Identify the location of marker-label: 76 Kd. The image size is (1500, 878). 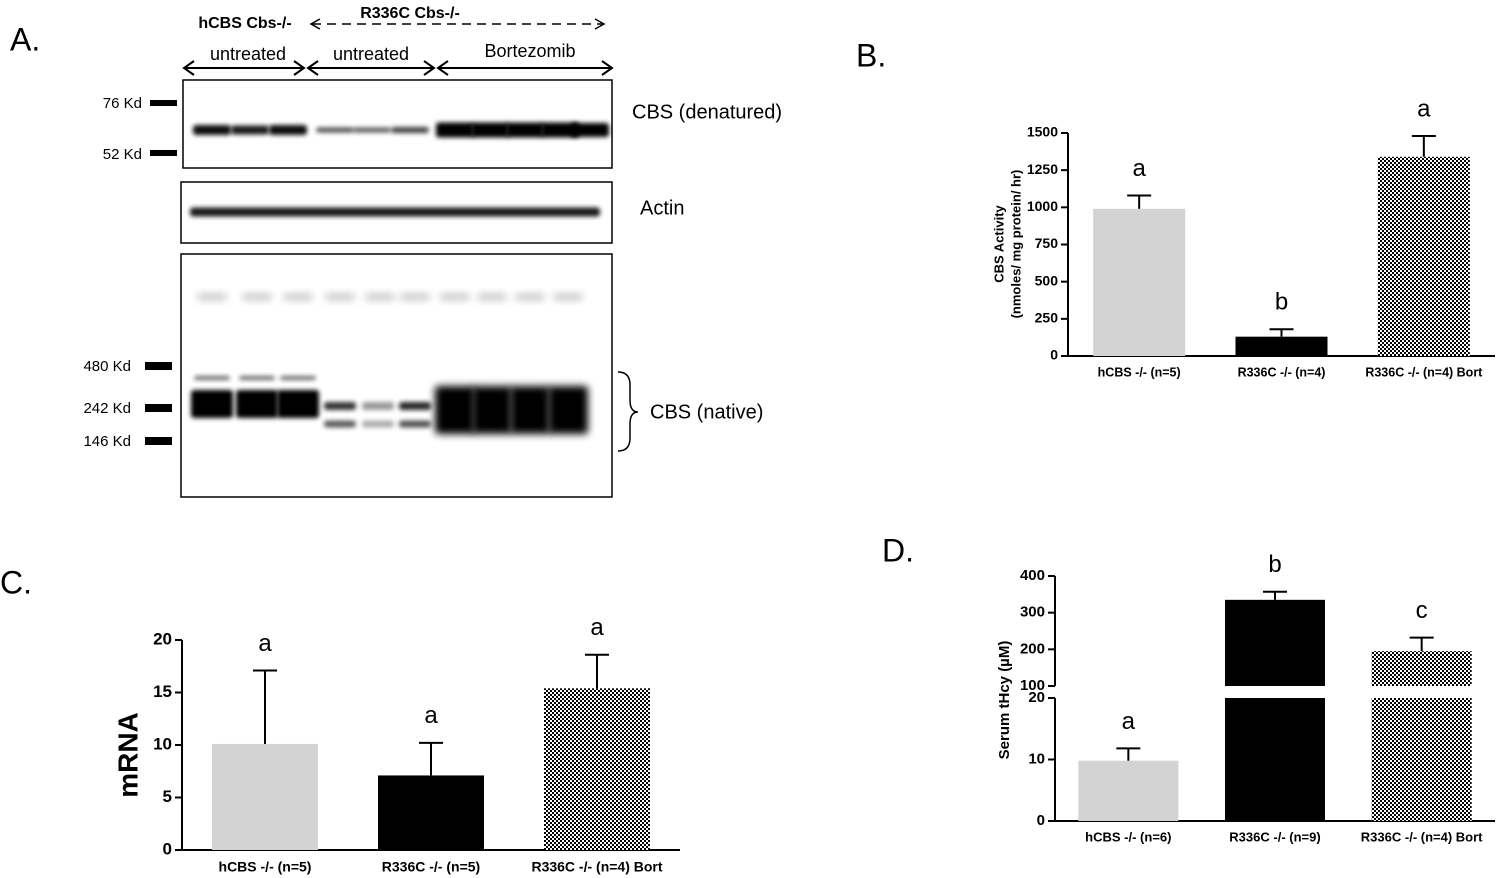
(122, 103).